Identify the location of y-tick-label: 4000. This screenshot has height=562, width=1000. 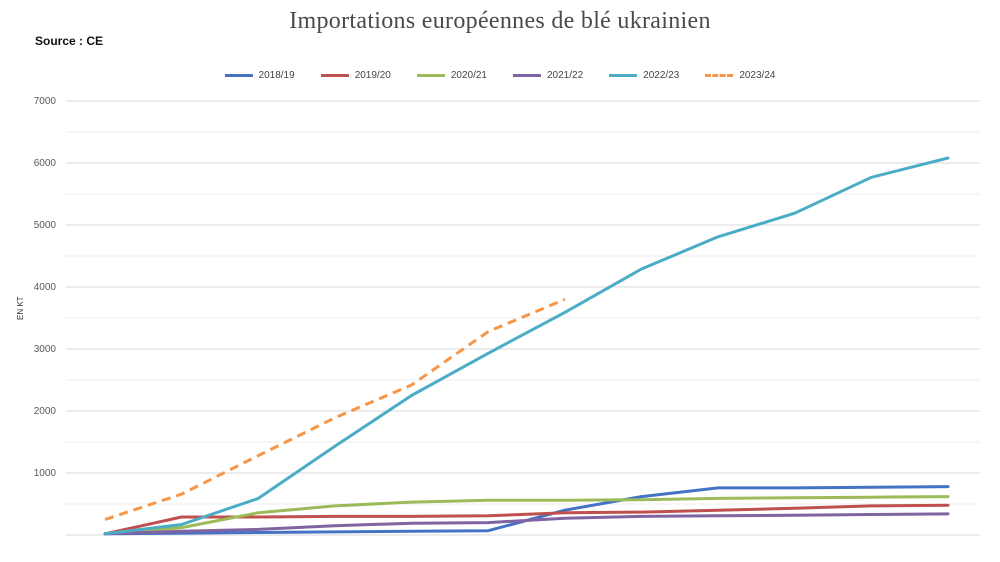
(45, 287).